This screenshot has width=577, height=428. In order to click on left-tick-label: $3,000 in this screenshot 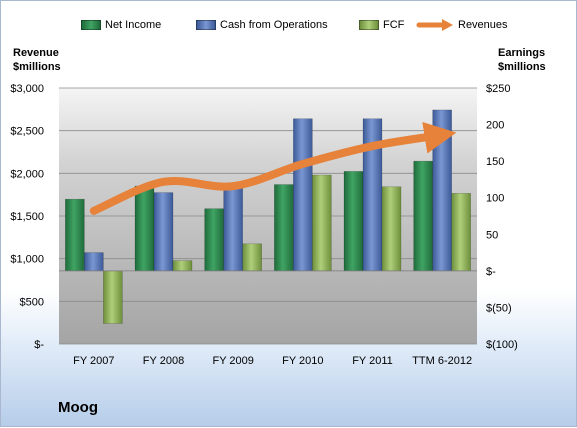, I will do `click(27, 89)`.